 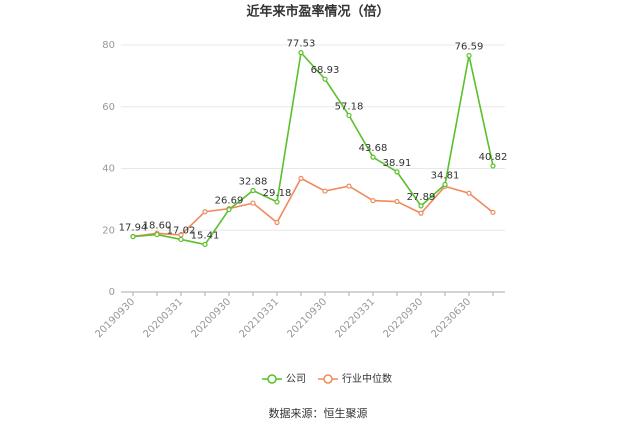 What do you see at coordinates (181, 230) in the screenshot?
I see `data-label: 17.02` at bounding box center [181, 230].